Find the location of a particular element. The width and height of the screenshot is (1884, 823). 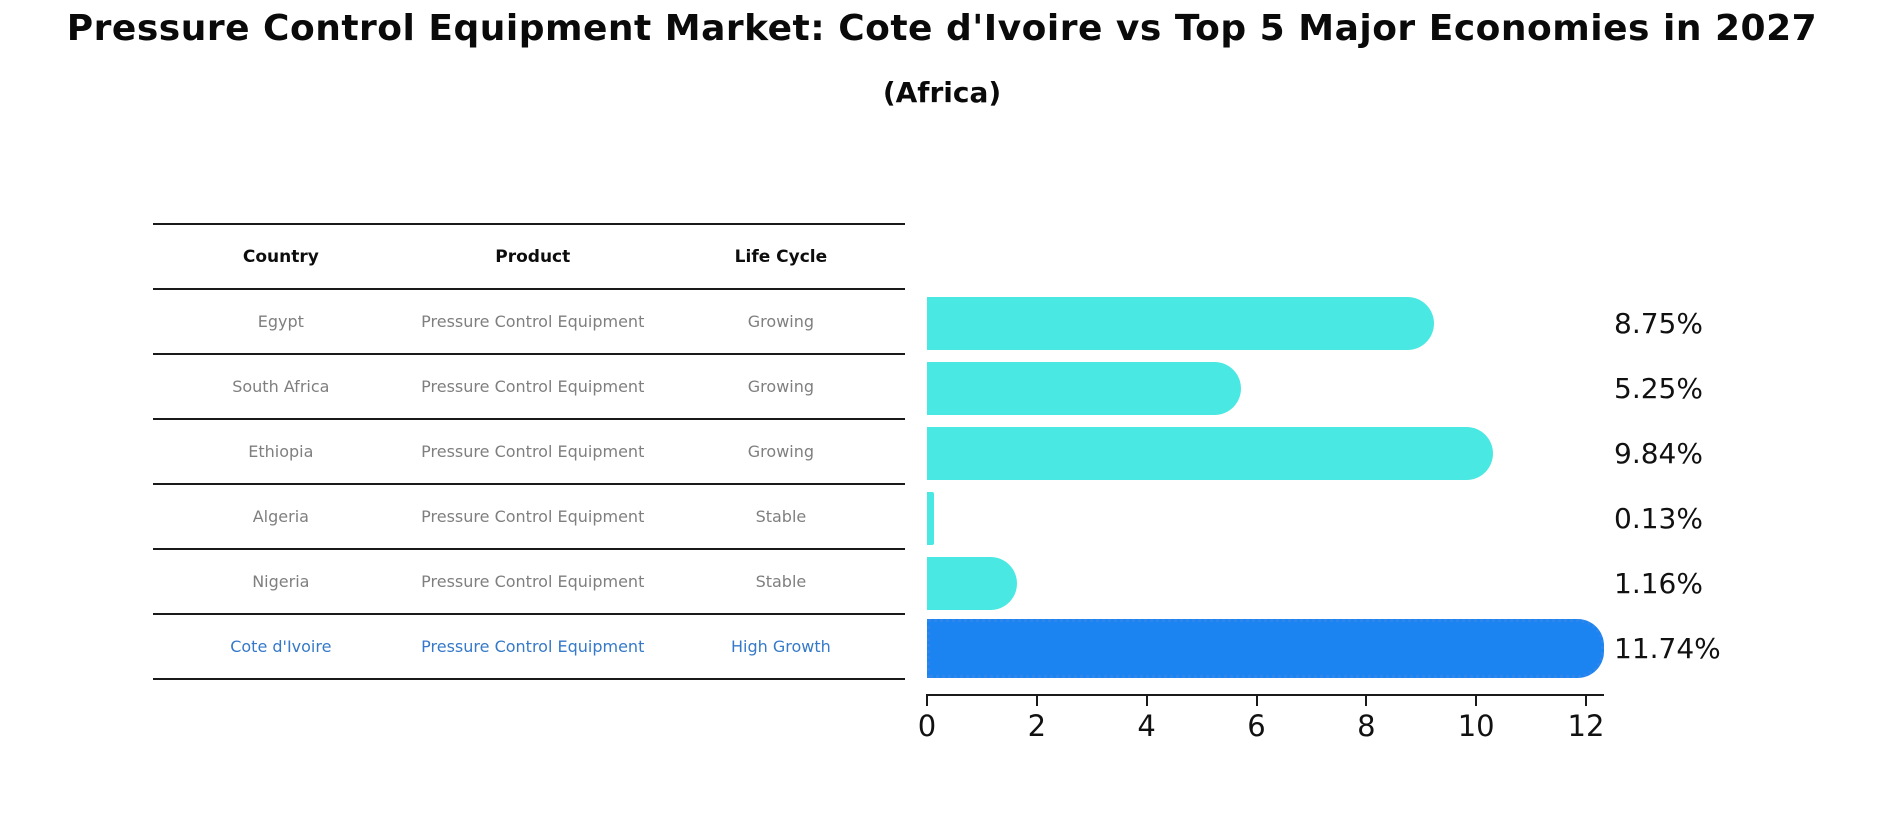

cell-country: Algeria is located at coordinates (280, 516).